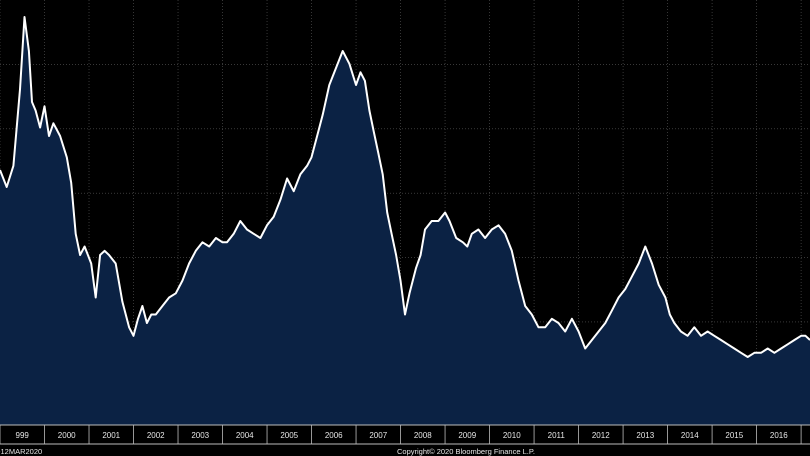  Describe the element at coordinates (779, 435) in the screenshot. I see `x-tick-label: 2016` at that location.